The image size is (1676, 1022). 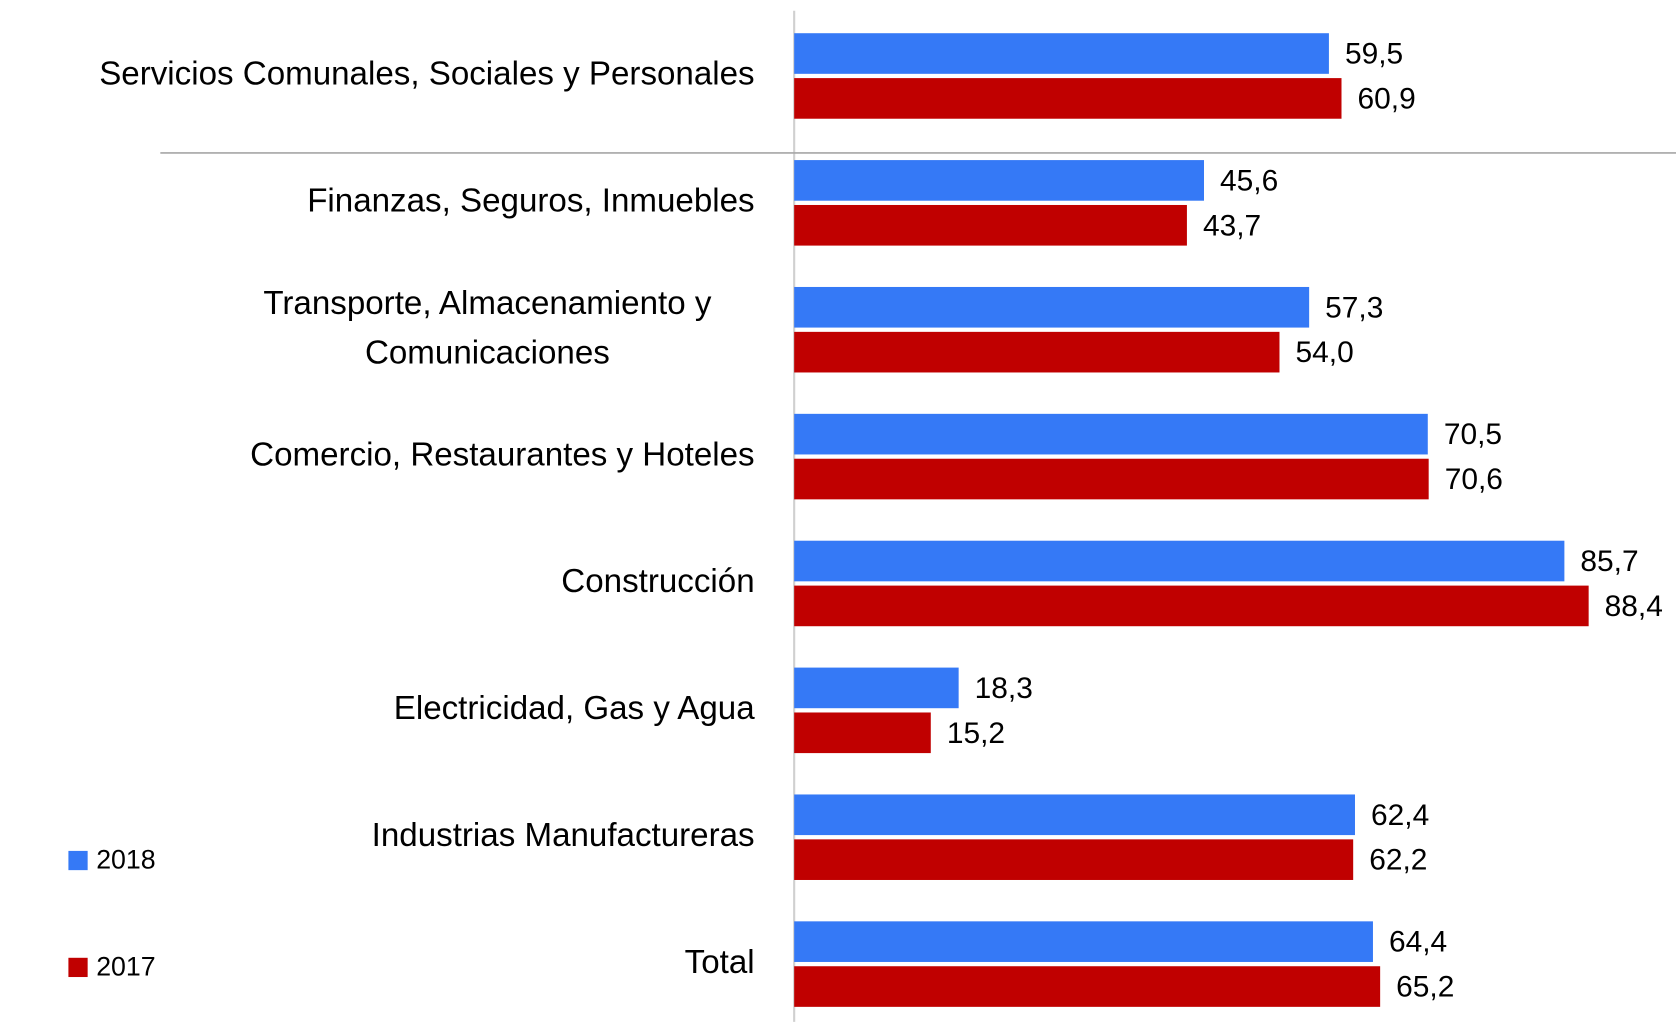 I want to click on value-label: 60,9, so click(x=1387, y=98).